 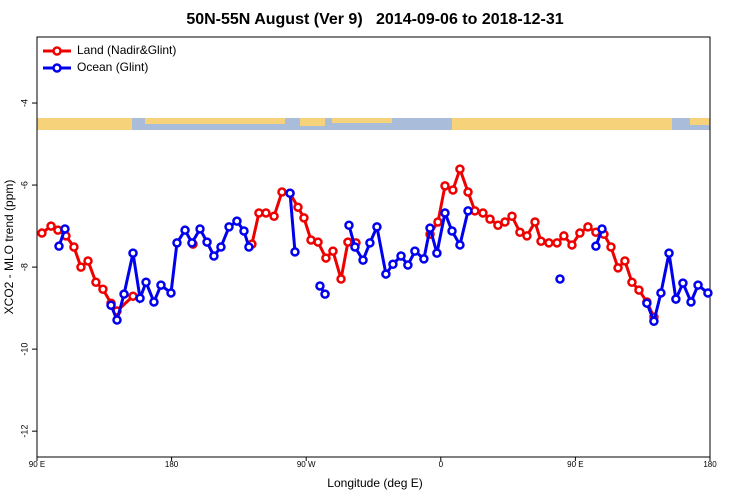 What do you see at coordinates (441, 464) in the screenshot?
I see `x-tick-label: 0` at bounding box center [441, 464].